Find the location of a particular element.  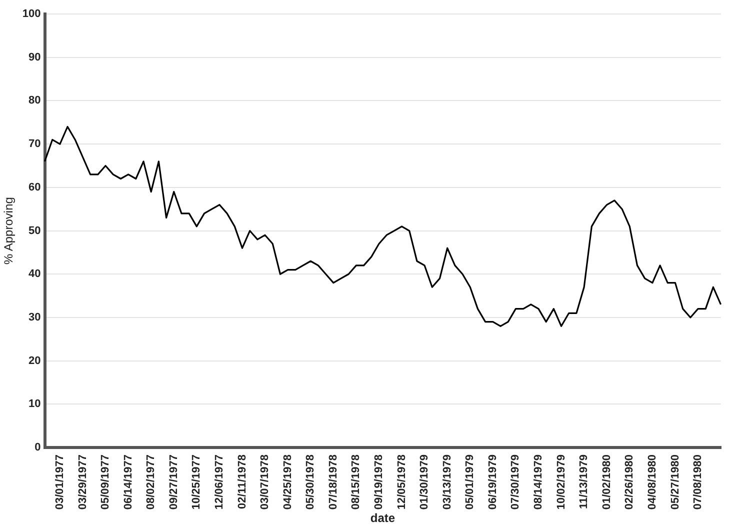

x-tick-label: 12/06/1977 is located at coordinates (219, 482).